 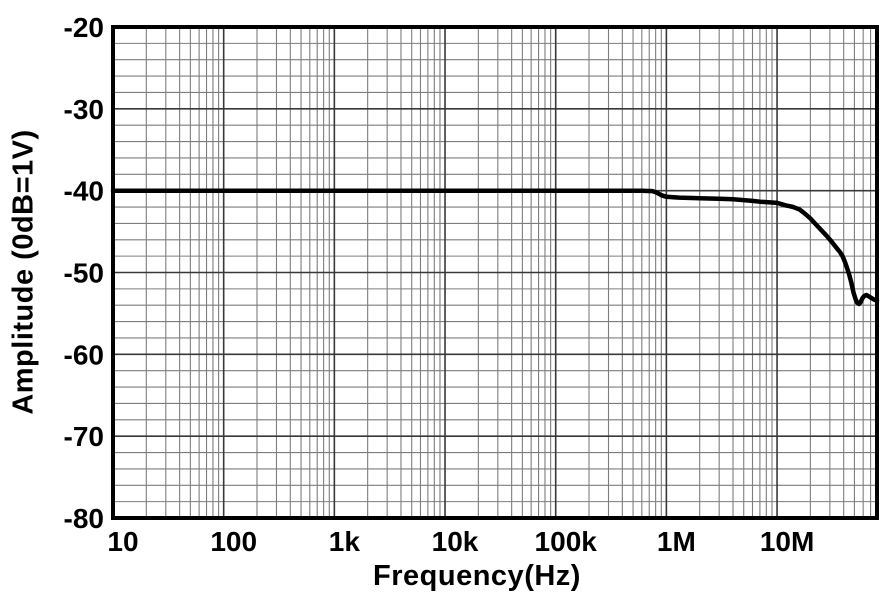 I want to click on y-tick-label--30: -30, so click(x=84, y=109).